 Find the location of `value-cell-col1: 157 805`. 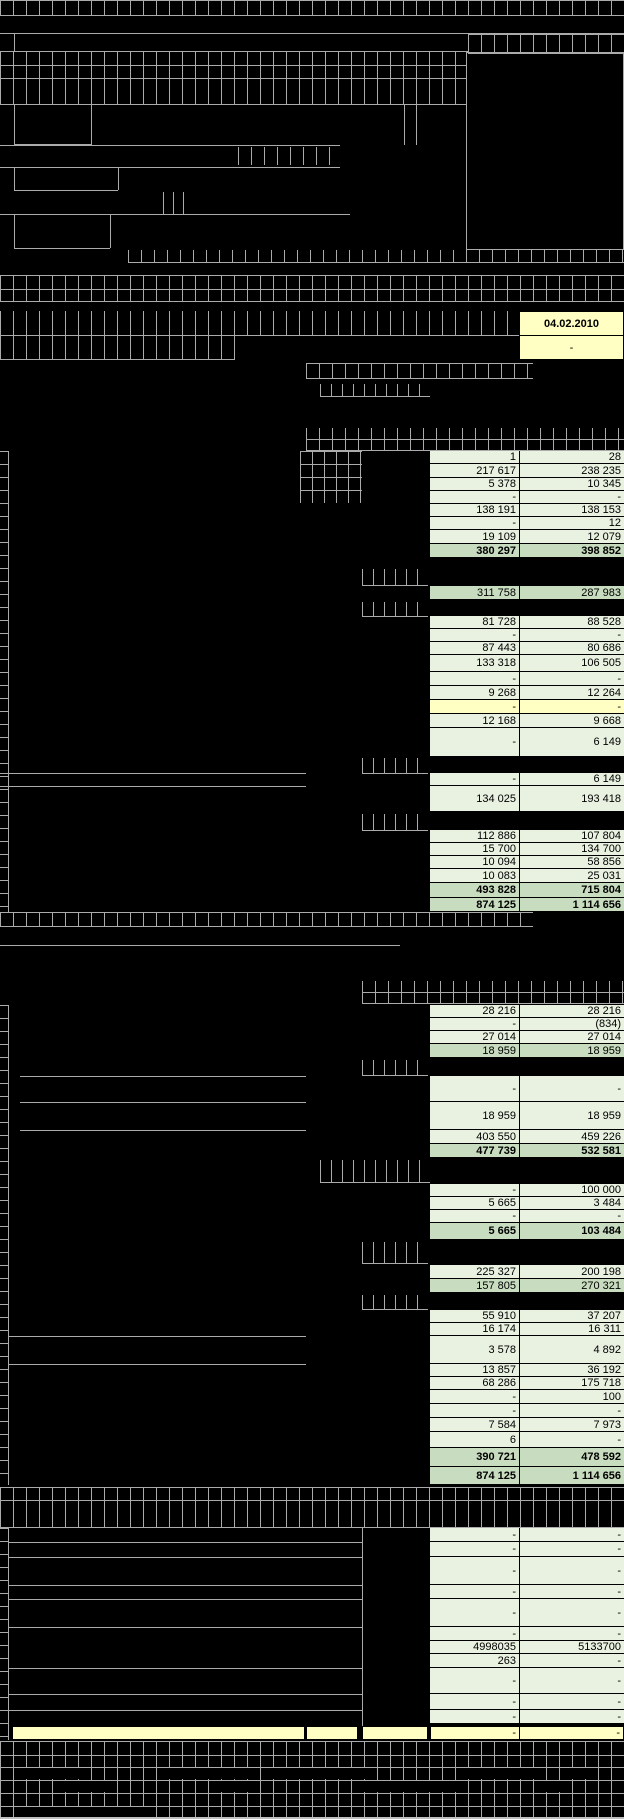

value-cell-col1: 157 805 is located at coordinates (475, 1285).